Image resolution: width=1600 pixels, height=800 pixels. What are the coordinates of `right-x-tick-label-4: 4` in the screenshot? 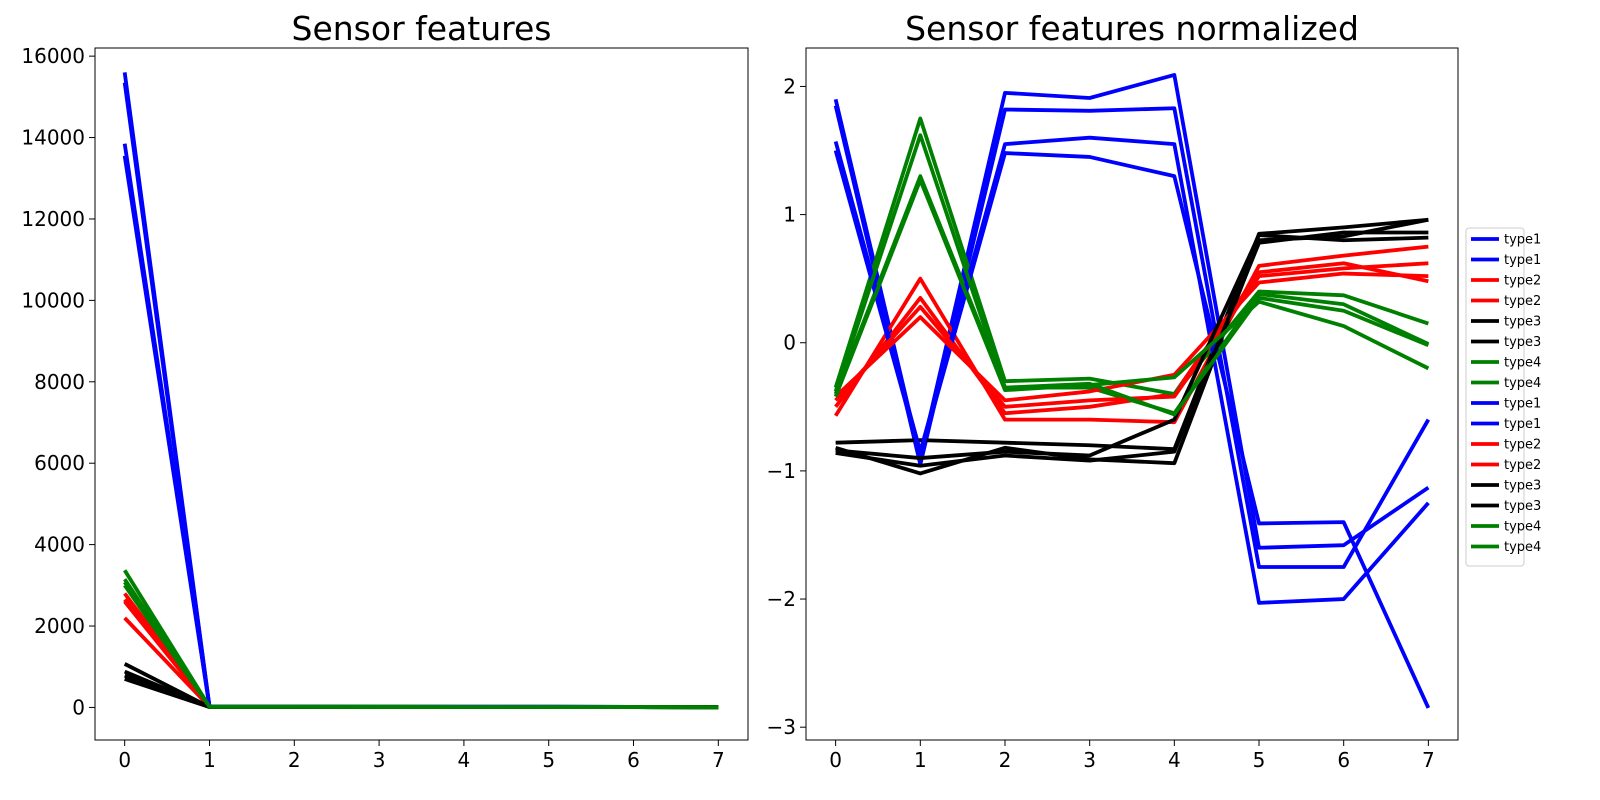 It's located at (1174, 760).